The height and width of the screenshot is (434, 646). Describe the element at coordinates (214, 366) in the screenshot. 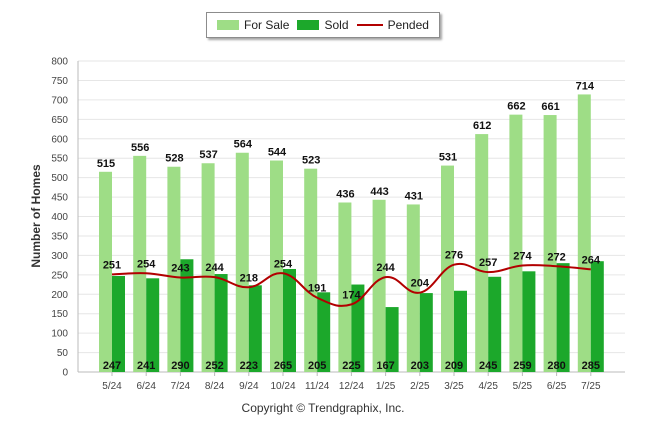

I see `sold-value-label: 252` at that location.